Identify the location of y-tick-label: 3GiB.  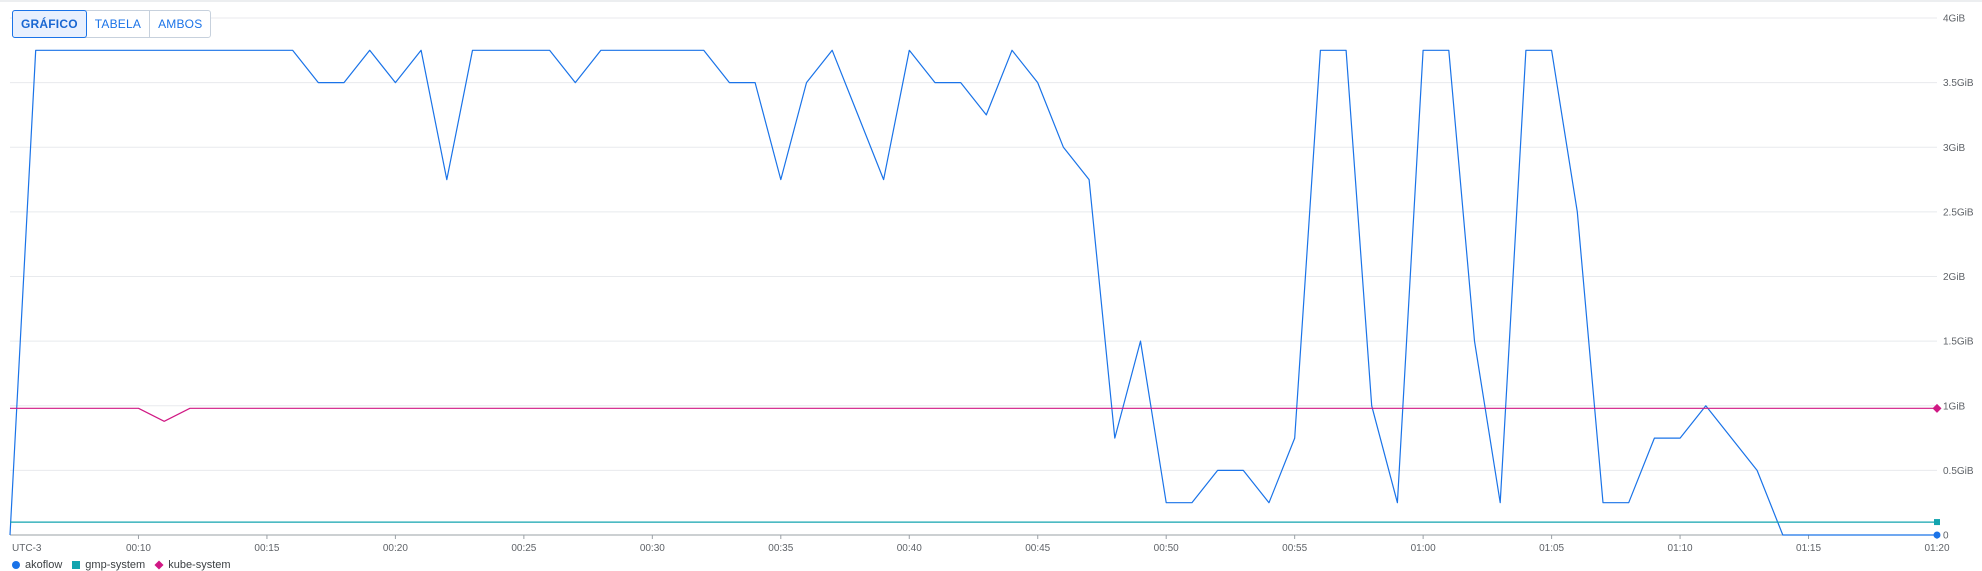
(1954, 148).